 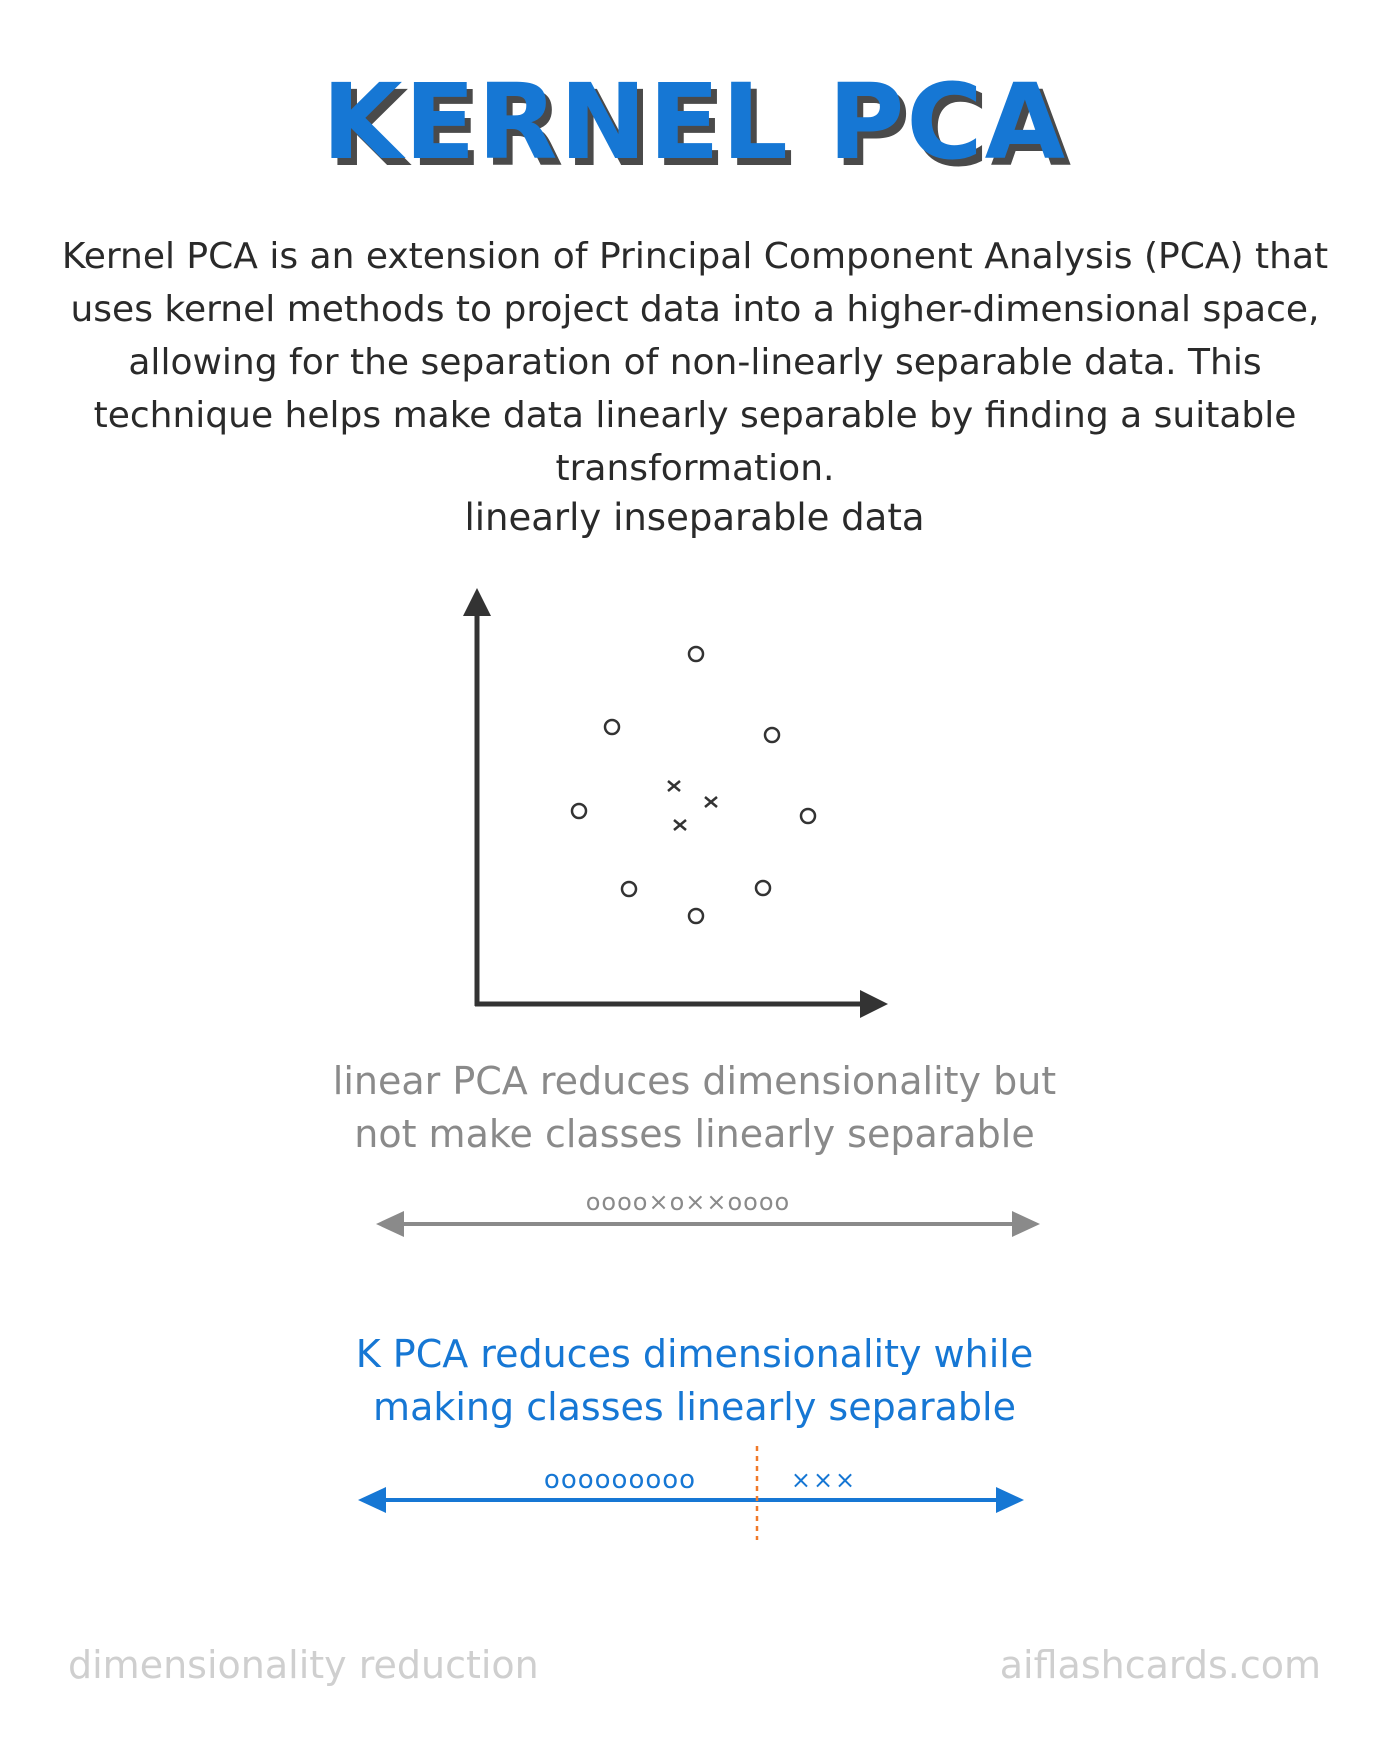 What do you see at coordinates (688, 1202) in the screenshot?
I see `linear-pca-sequence: oooo×o××oooo` at bounding box center [688, 1202].